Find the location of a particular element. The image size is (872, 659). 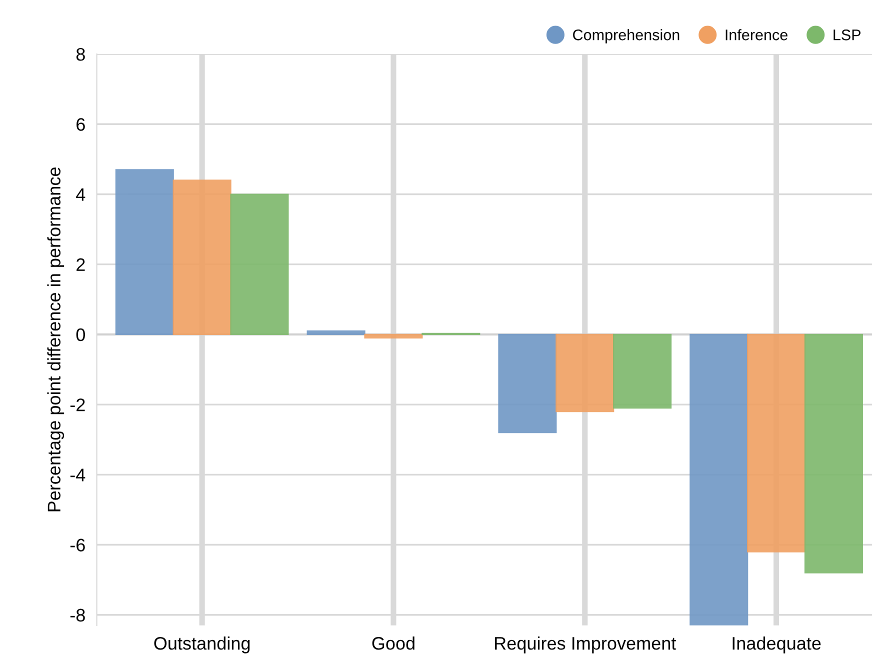

legend-label: Inference is located at coordinates (757, 34).